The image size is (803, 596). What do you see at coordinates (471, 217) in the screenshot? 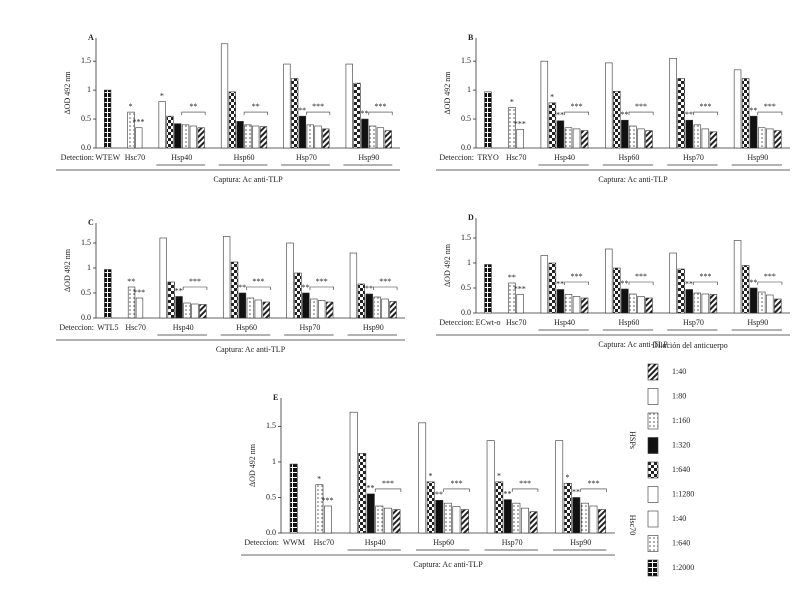
I see `panel-letter: D` at bounding box center [471, 217].